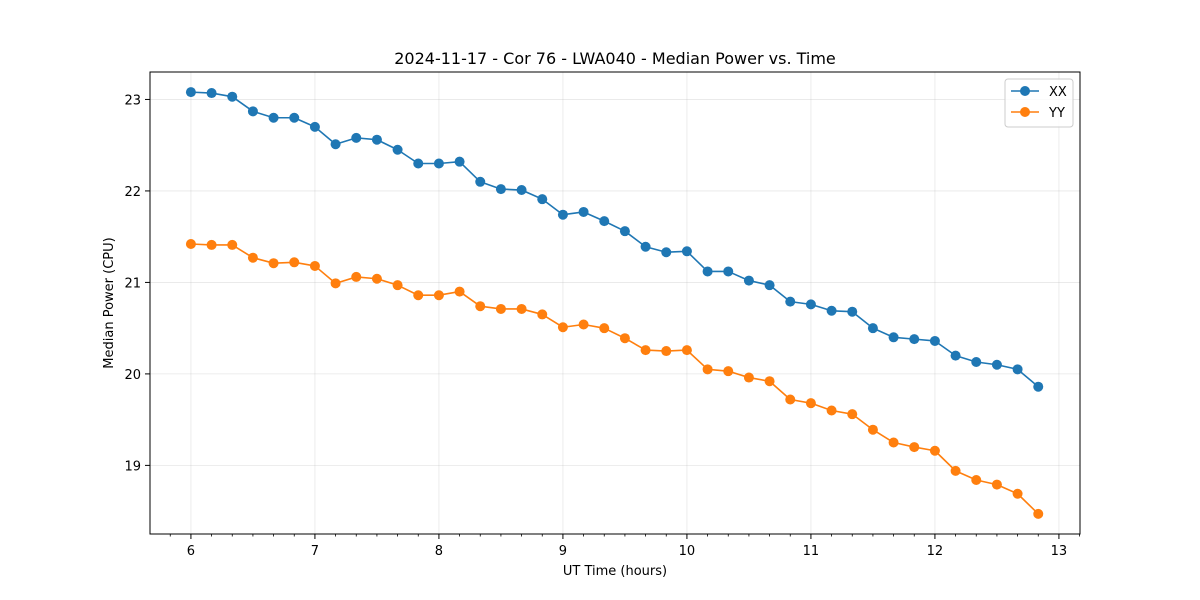 This screenshot has width=1200, height=600. Describe the element at coordinates (615, 571) in the screenshot. I see `x-axis-label: UT Time (hours)` at that location.